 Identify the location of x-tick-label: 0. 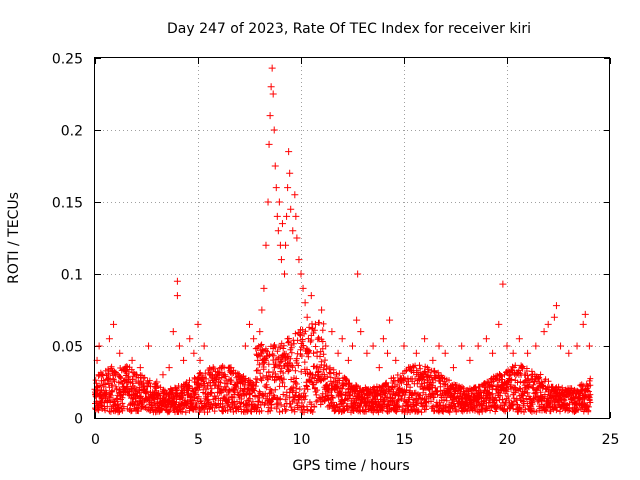
(95, 440).